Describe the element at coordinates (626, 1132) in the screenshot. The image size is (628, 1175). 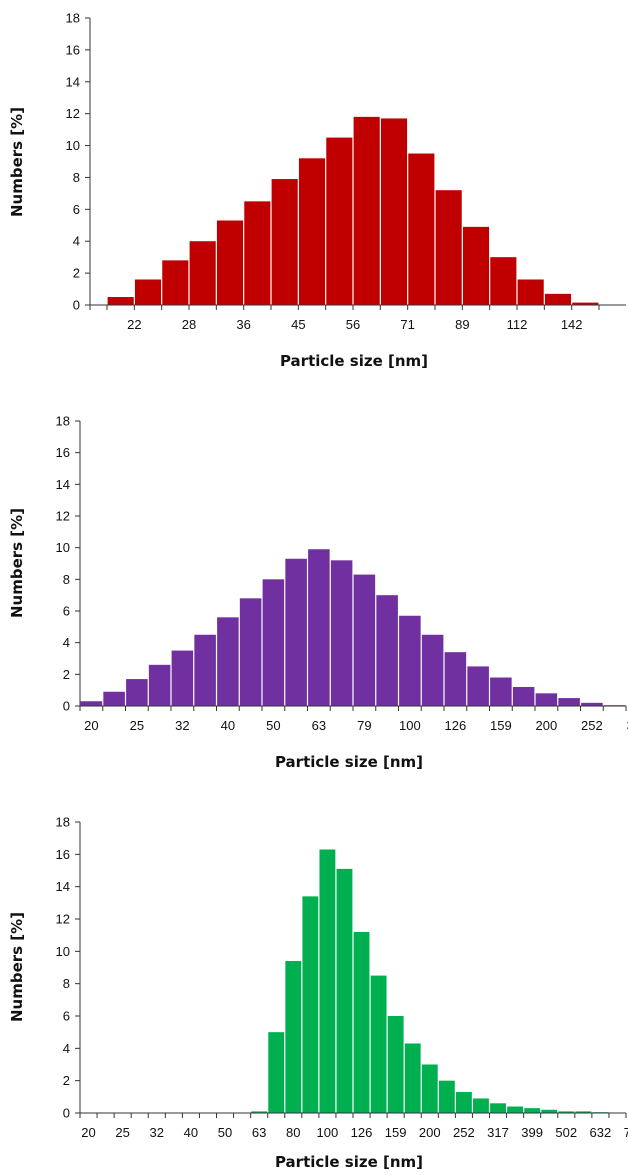
I see `x-tick-label: 796` at that location.